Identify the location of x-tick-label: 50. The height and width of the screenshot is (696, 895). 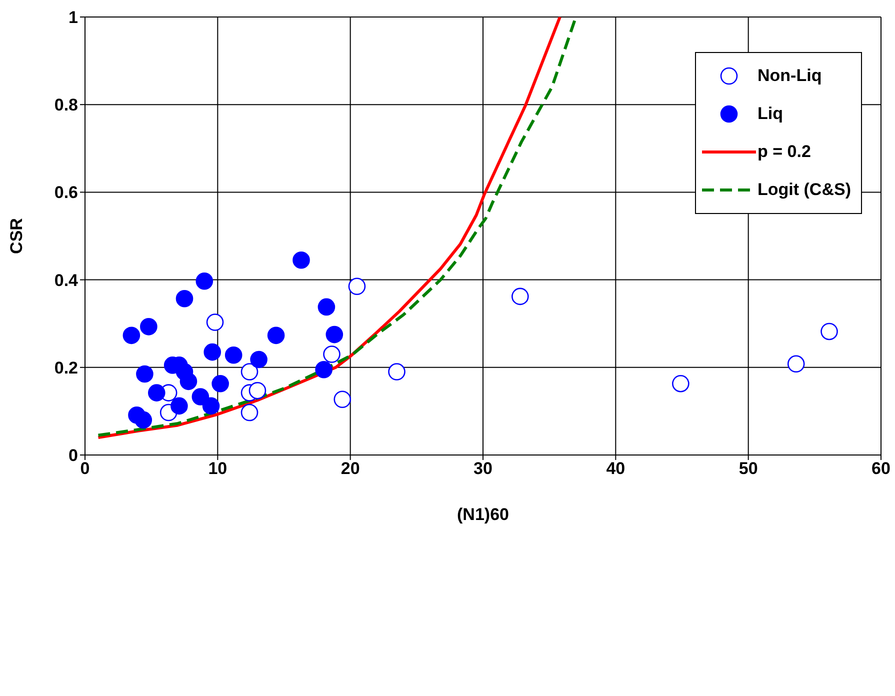
(748, 468).